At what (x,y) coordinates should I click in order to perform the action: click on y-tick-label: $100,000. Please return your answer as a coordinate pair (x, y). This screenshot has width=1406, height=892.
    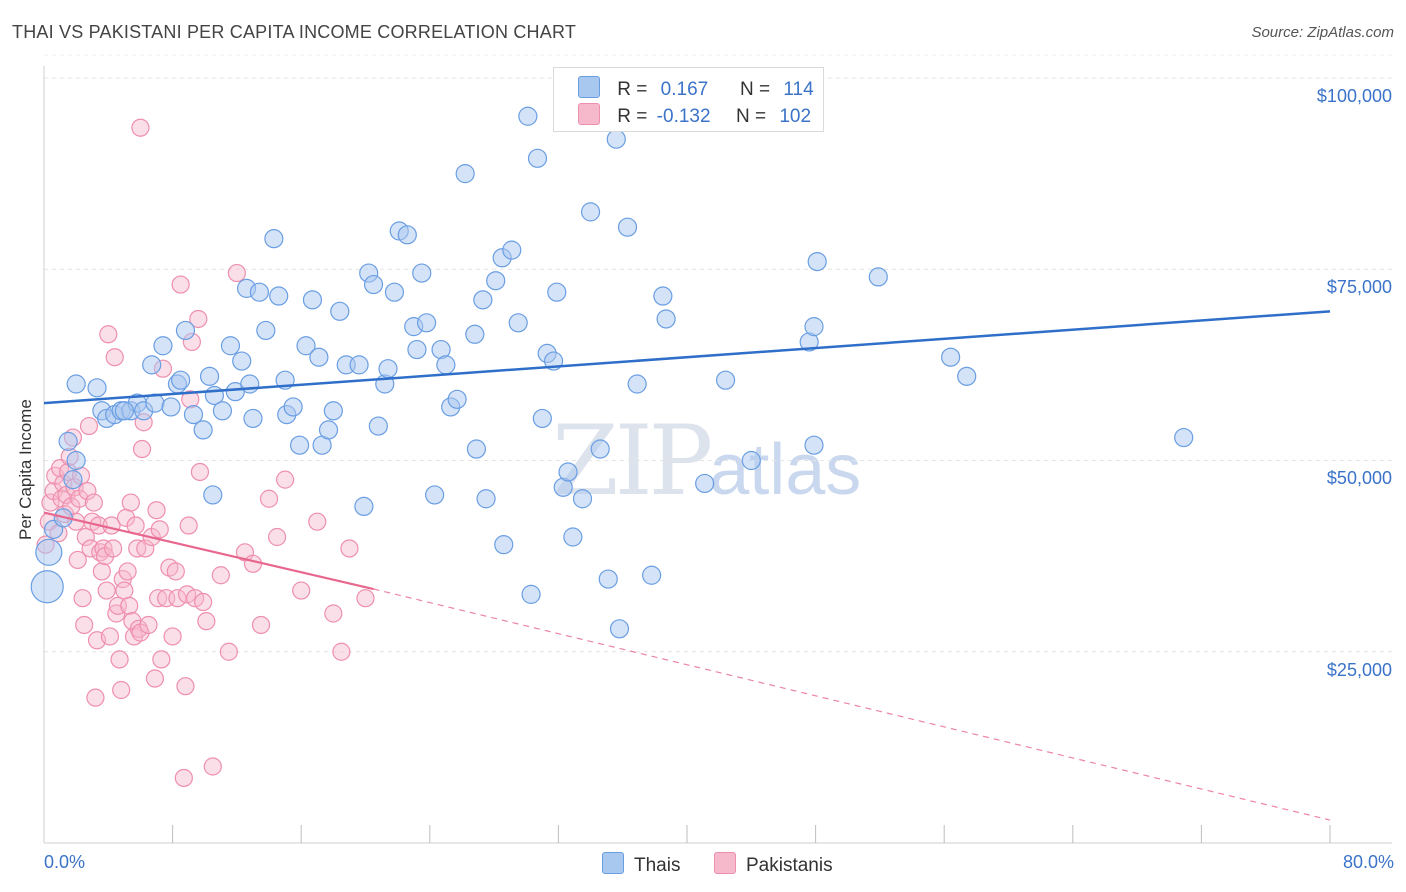
    Looking at the image, I should click on (1354, 96).